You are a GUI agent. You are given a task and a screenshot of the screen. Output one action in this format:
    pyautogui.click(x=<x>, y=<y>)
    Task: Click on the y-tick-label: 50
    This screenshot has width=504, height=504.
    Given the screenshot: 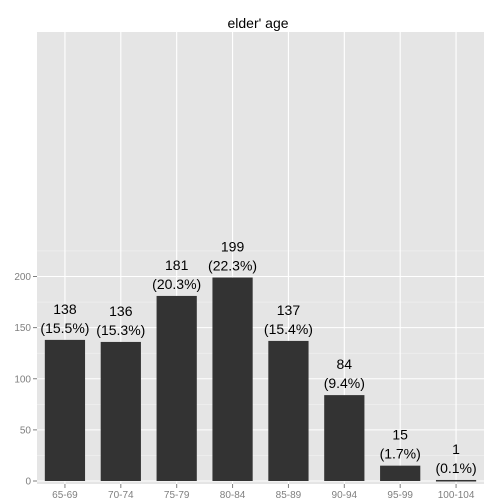 What is the action you would take?
    pyautogui.click(x=26, y=430)
    